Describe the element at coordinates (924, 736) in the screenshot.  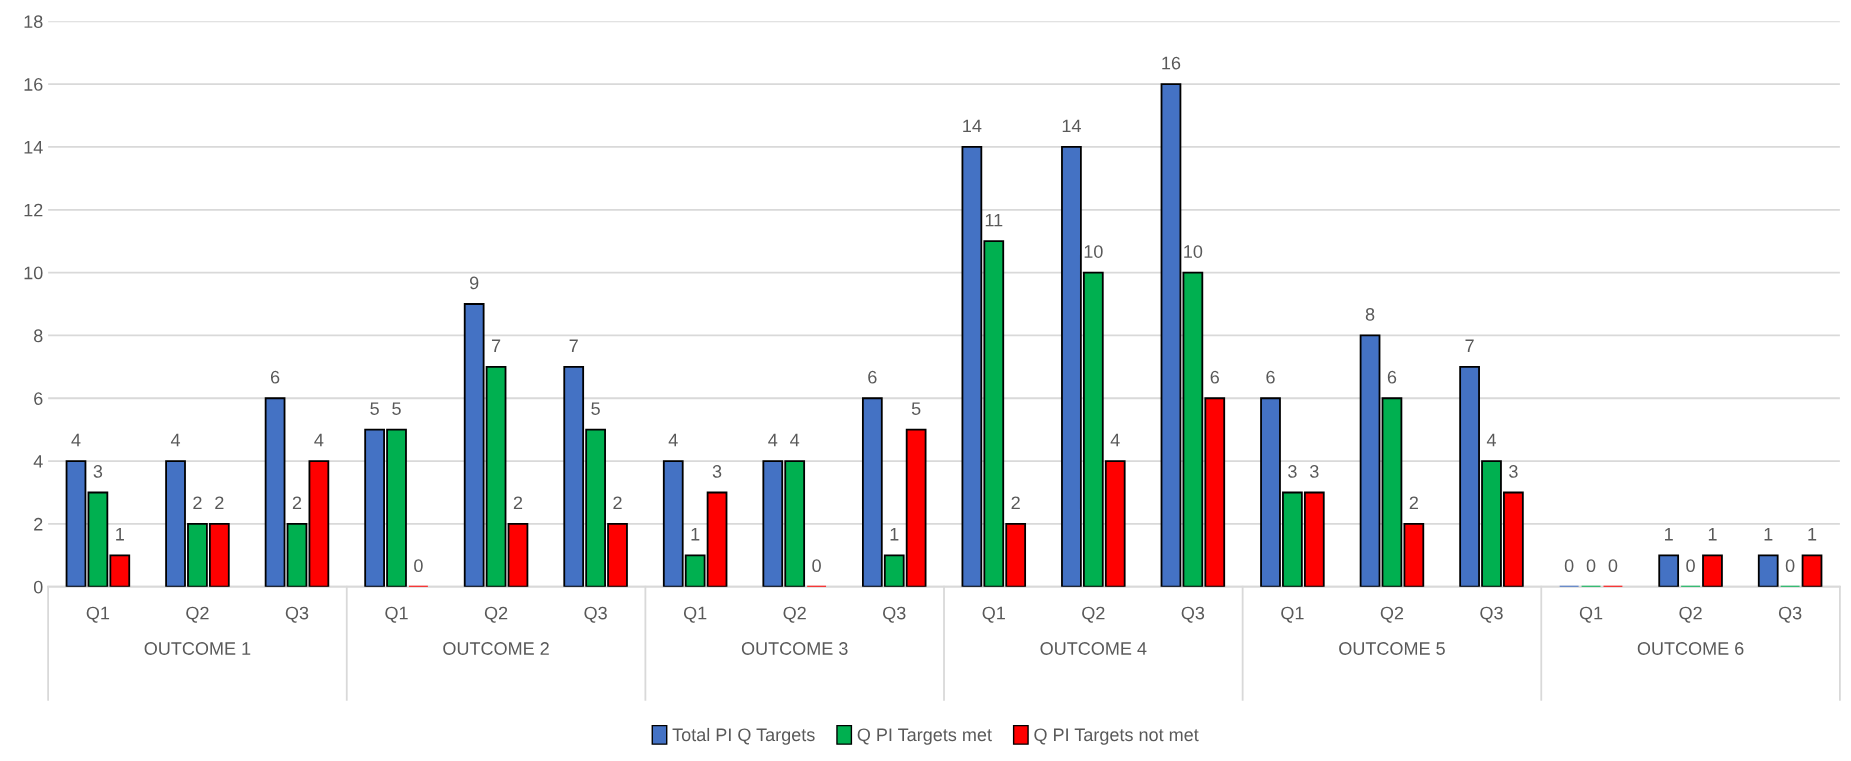
I see `legend-label: Q PI Targets met` at that location.